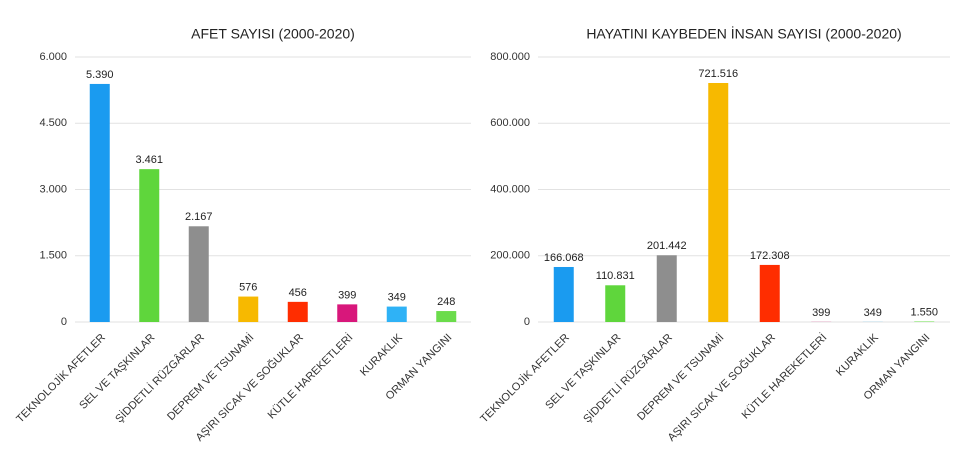  What do you see at coordinates (100, 75) in the screenshot?
I see `value-label: 5.390` at bounding box center [100, 75].